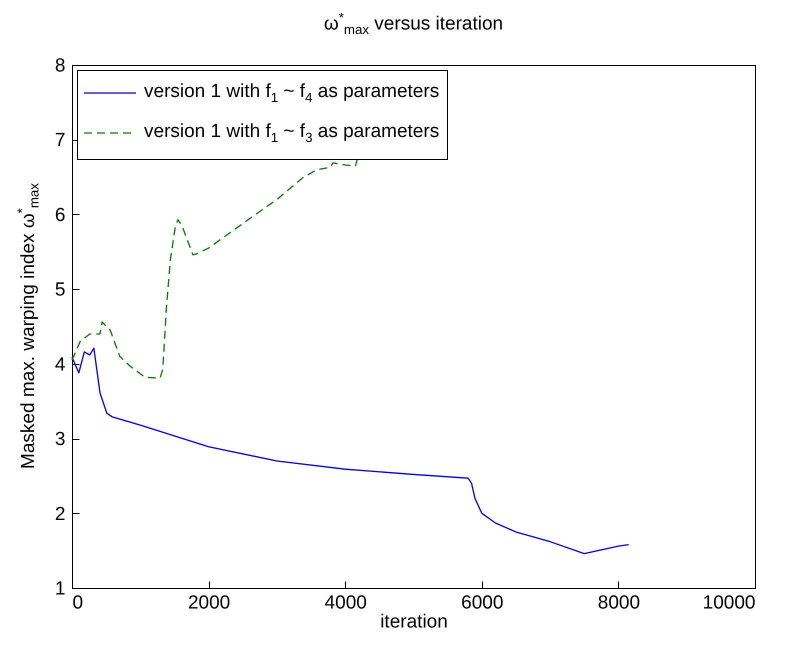 The width and height of the screenshot is (792, 648). Describe the element at coordinates (414, 622) in the screenshot. I see `x-axis-title: iteration` at that location.